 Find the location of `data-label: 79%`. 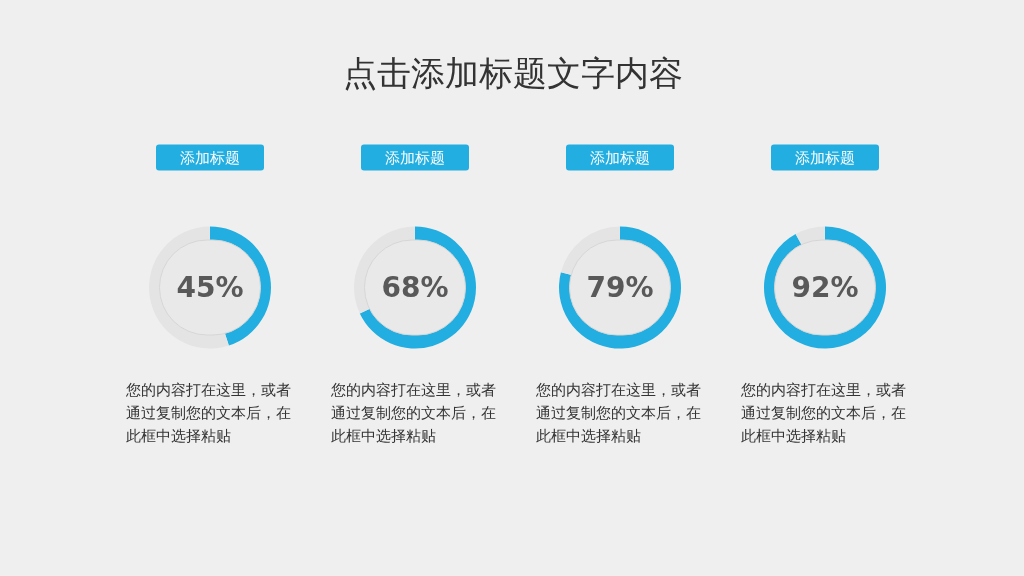

data-label: 79% is located at coordinates (620, 287).